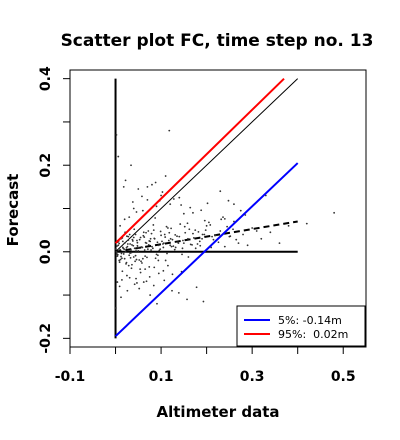  Describe the element at coordinates (217, 41) in the screenshot. I see `chart-title: Scatter plot FC, time step no. 13` at that location.